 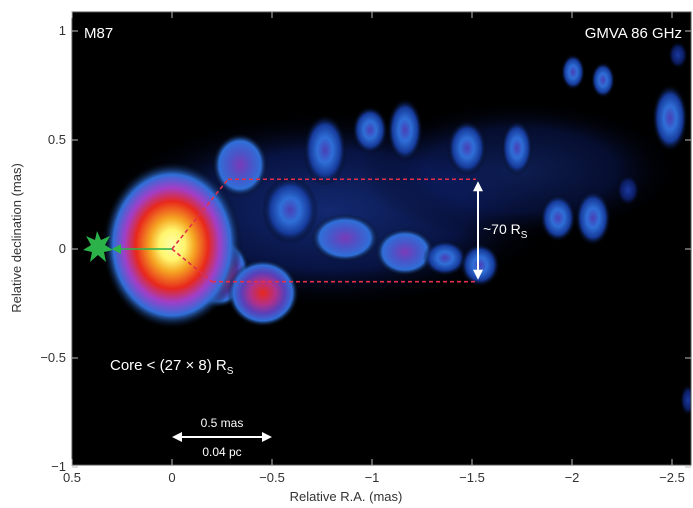 I want to click on x-tick-label: 0.5, so click(x=72, y=477).